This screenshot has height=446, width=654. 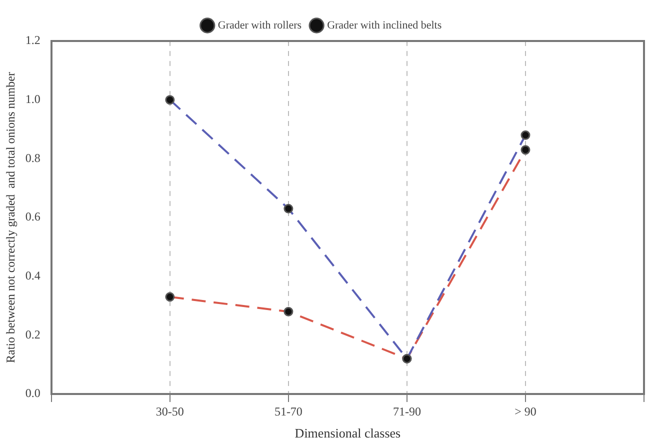 What do you see at coordinates (406, 411) in the screenshot?
I see `x-tick-label: 71-90` at bounding box center [406, 411].